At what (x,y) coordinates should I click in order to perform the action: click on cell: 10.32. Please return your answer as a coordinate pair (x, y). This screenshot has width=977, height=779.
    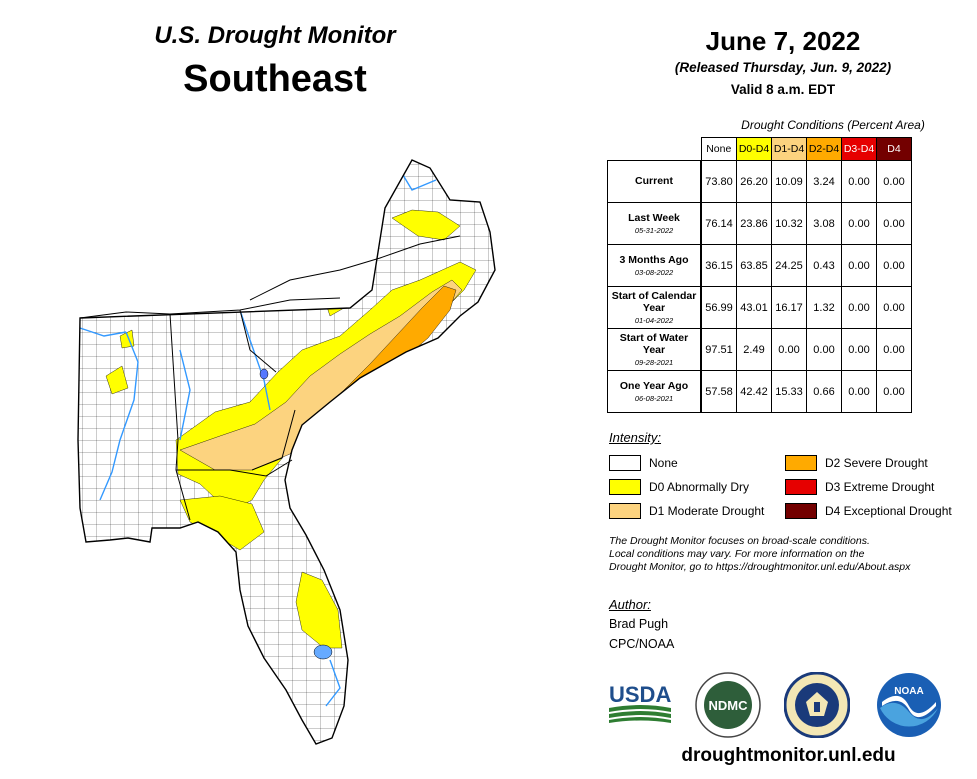
    Looking at the image, I should click on (789, 223).